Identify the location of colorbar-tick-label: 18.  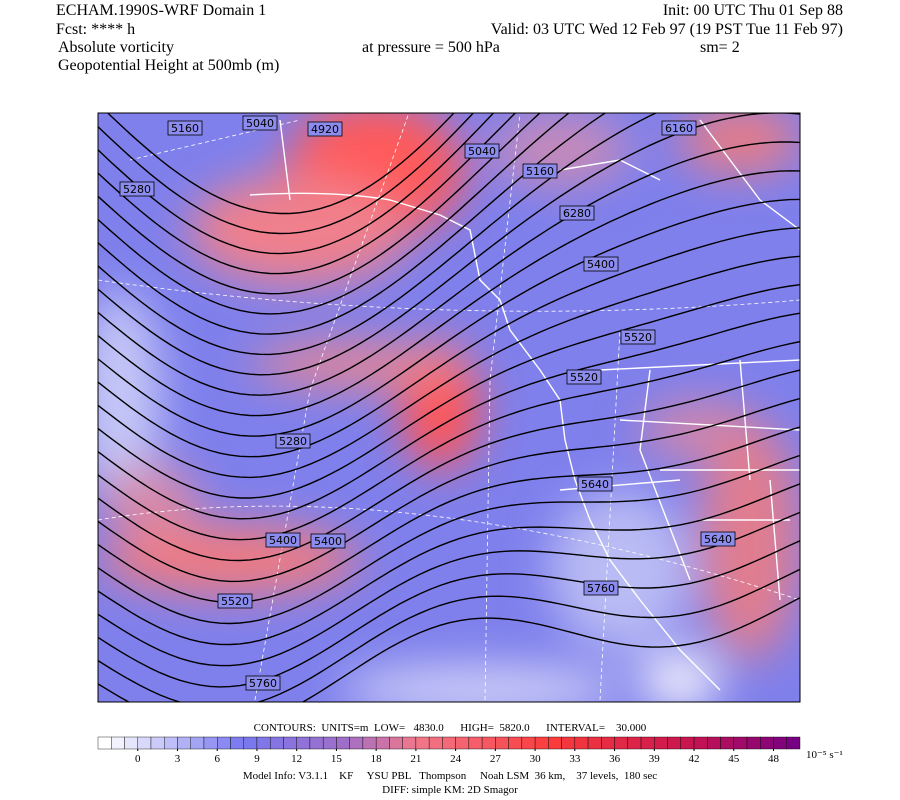
(377, 759).